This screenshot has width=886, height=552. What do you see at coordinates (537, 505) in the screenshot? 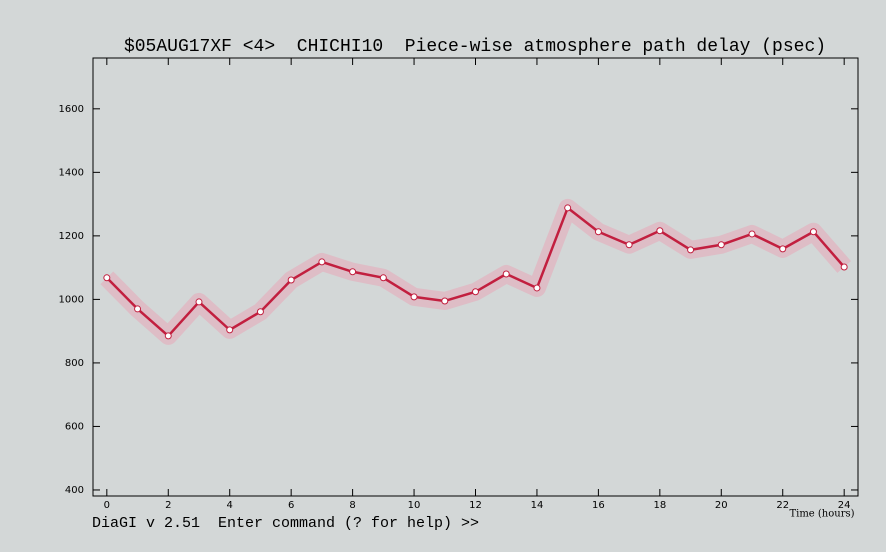
I see `x-tick-label: 14` at bounding box center [537, 505].